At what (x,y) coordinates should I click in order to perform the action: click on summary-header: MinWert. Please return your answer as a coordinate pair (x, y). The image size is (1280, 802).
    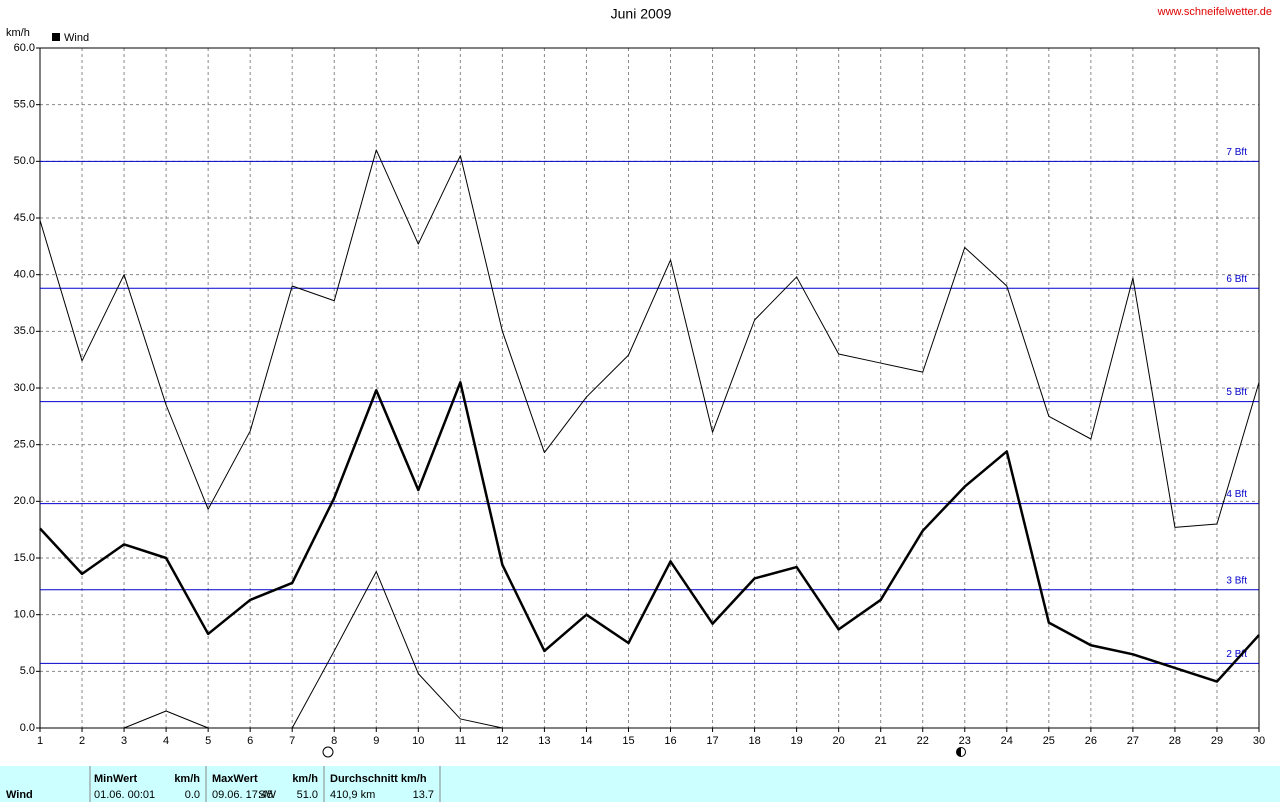
    Looking at the image, I should click on (116, 779).